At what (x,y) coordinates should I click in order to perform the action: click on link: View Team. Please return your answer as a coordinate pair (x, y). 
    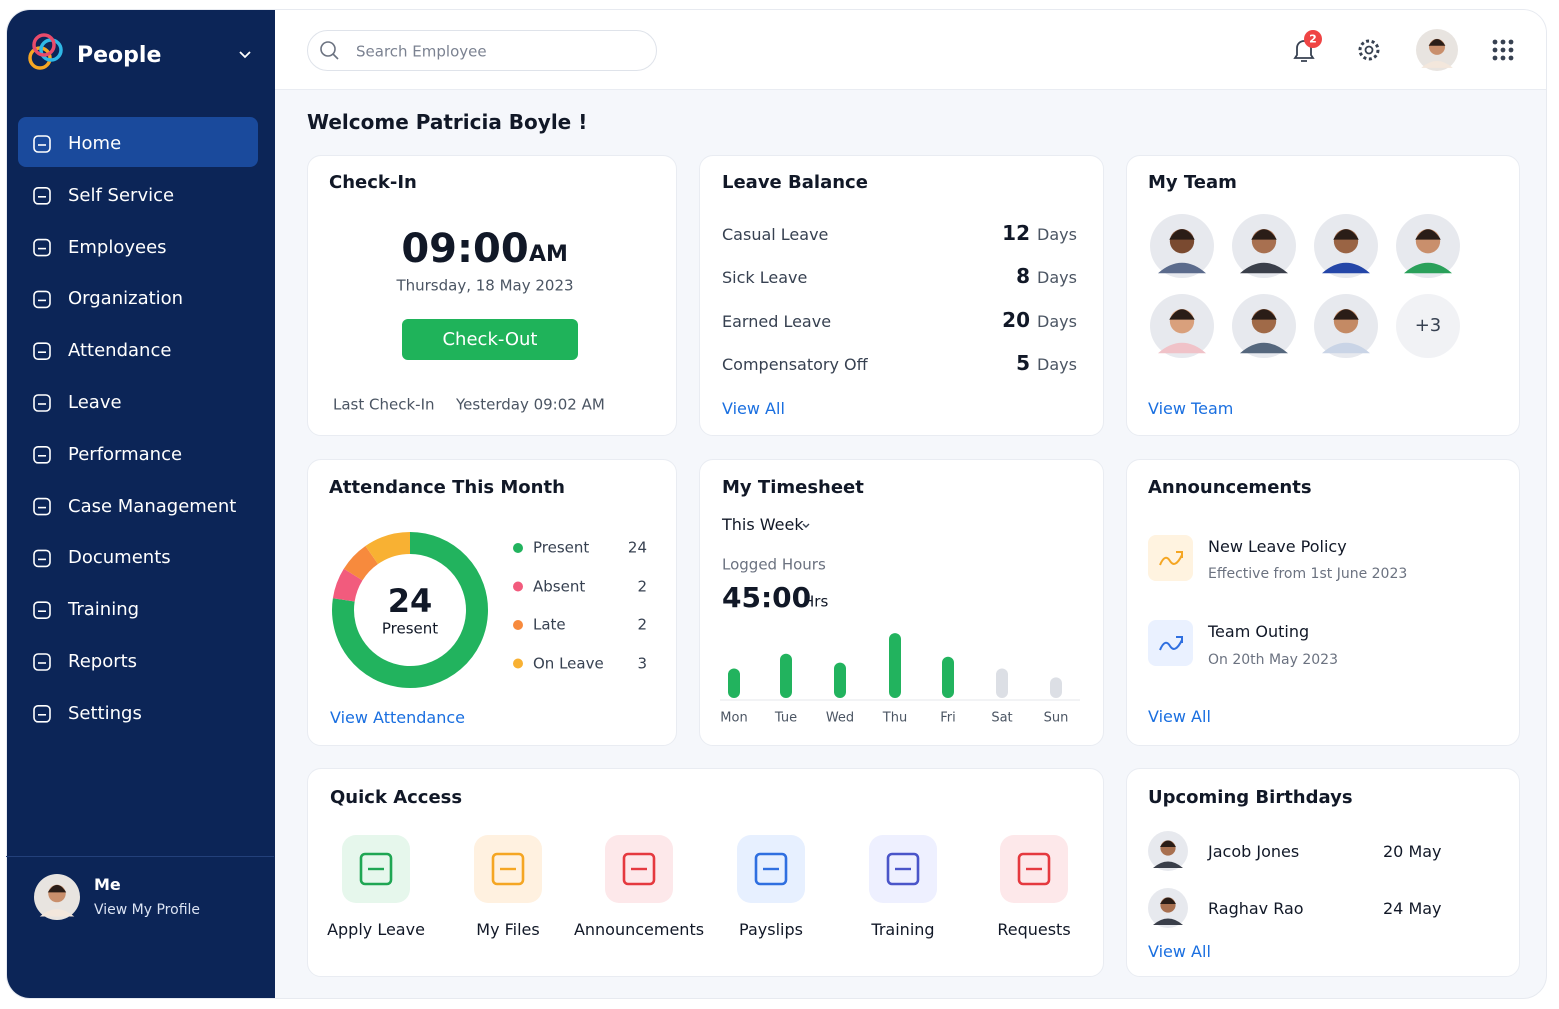
    Looking at the image, I should click on (1191, 408).